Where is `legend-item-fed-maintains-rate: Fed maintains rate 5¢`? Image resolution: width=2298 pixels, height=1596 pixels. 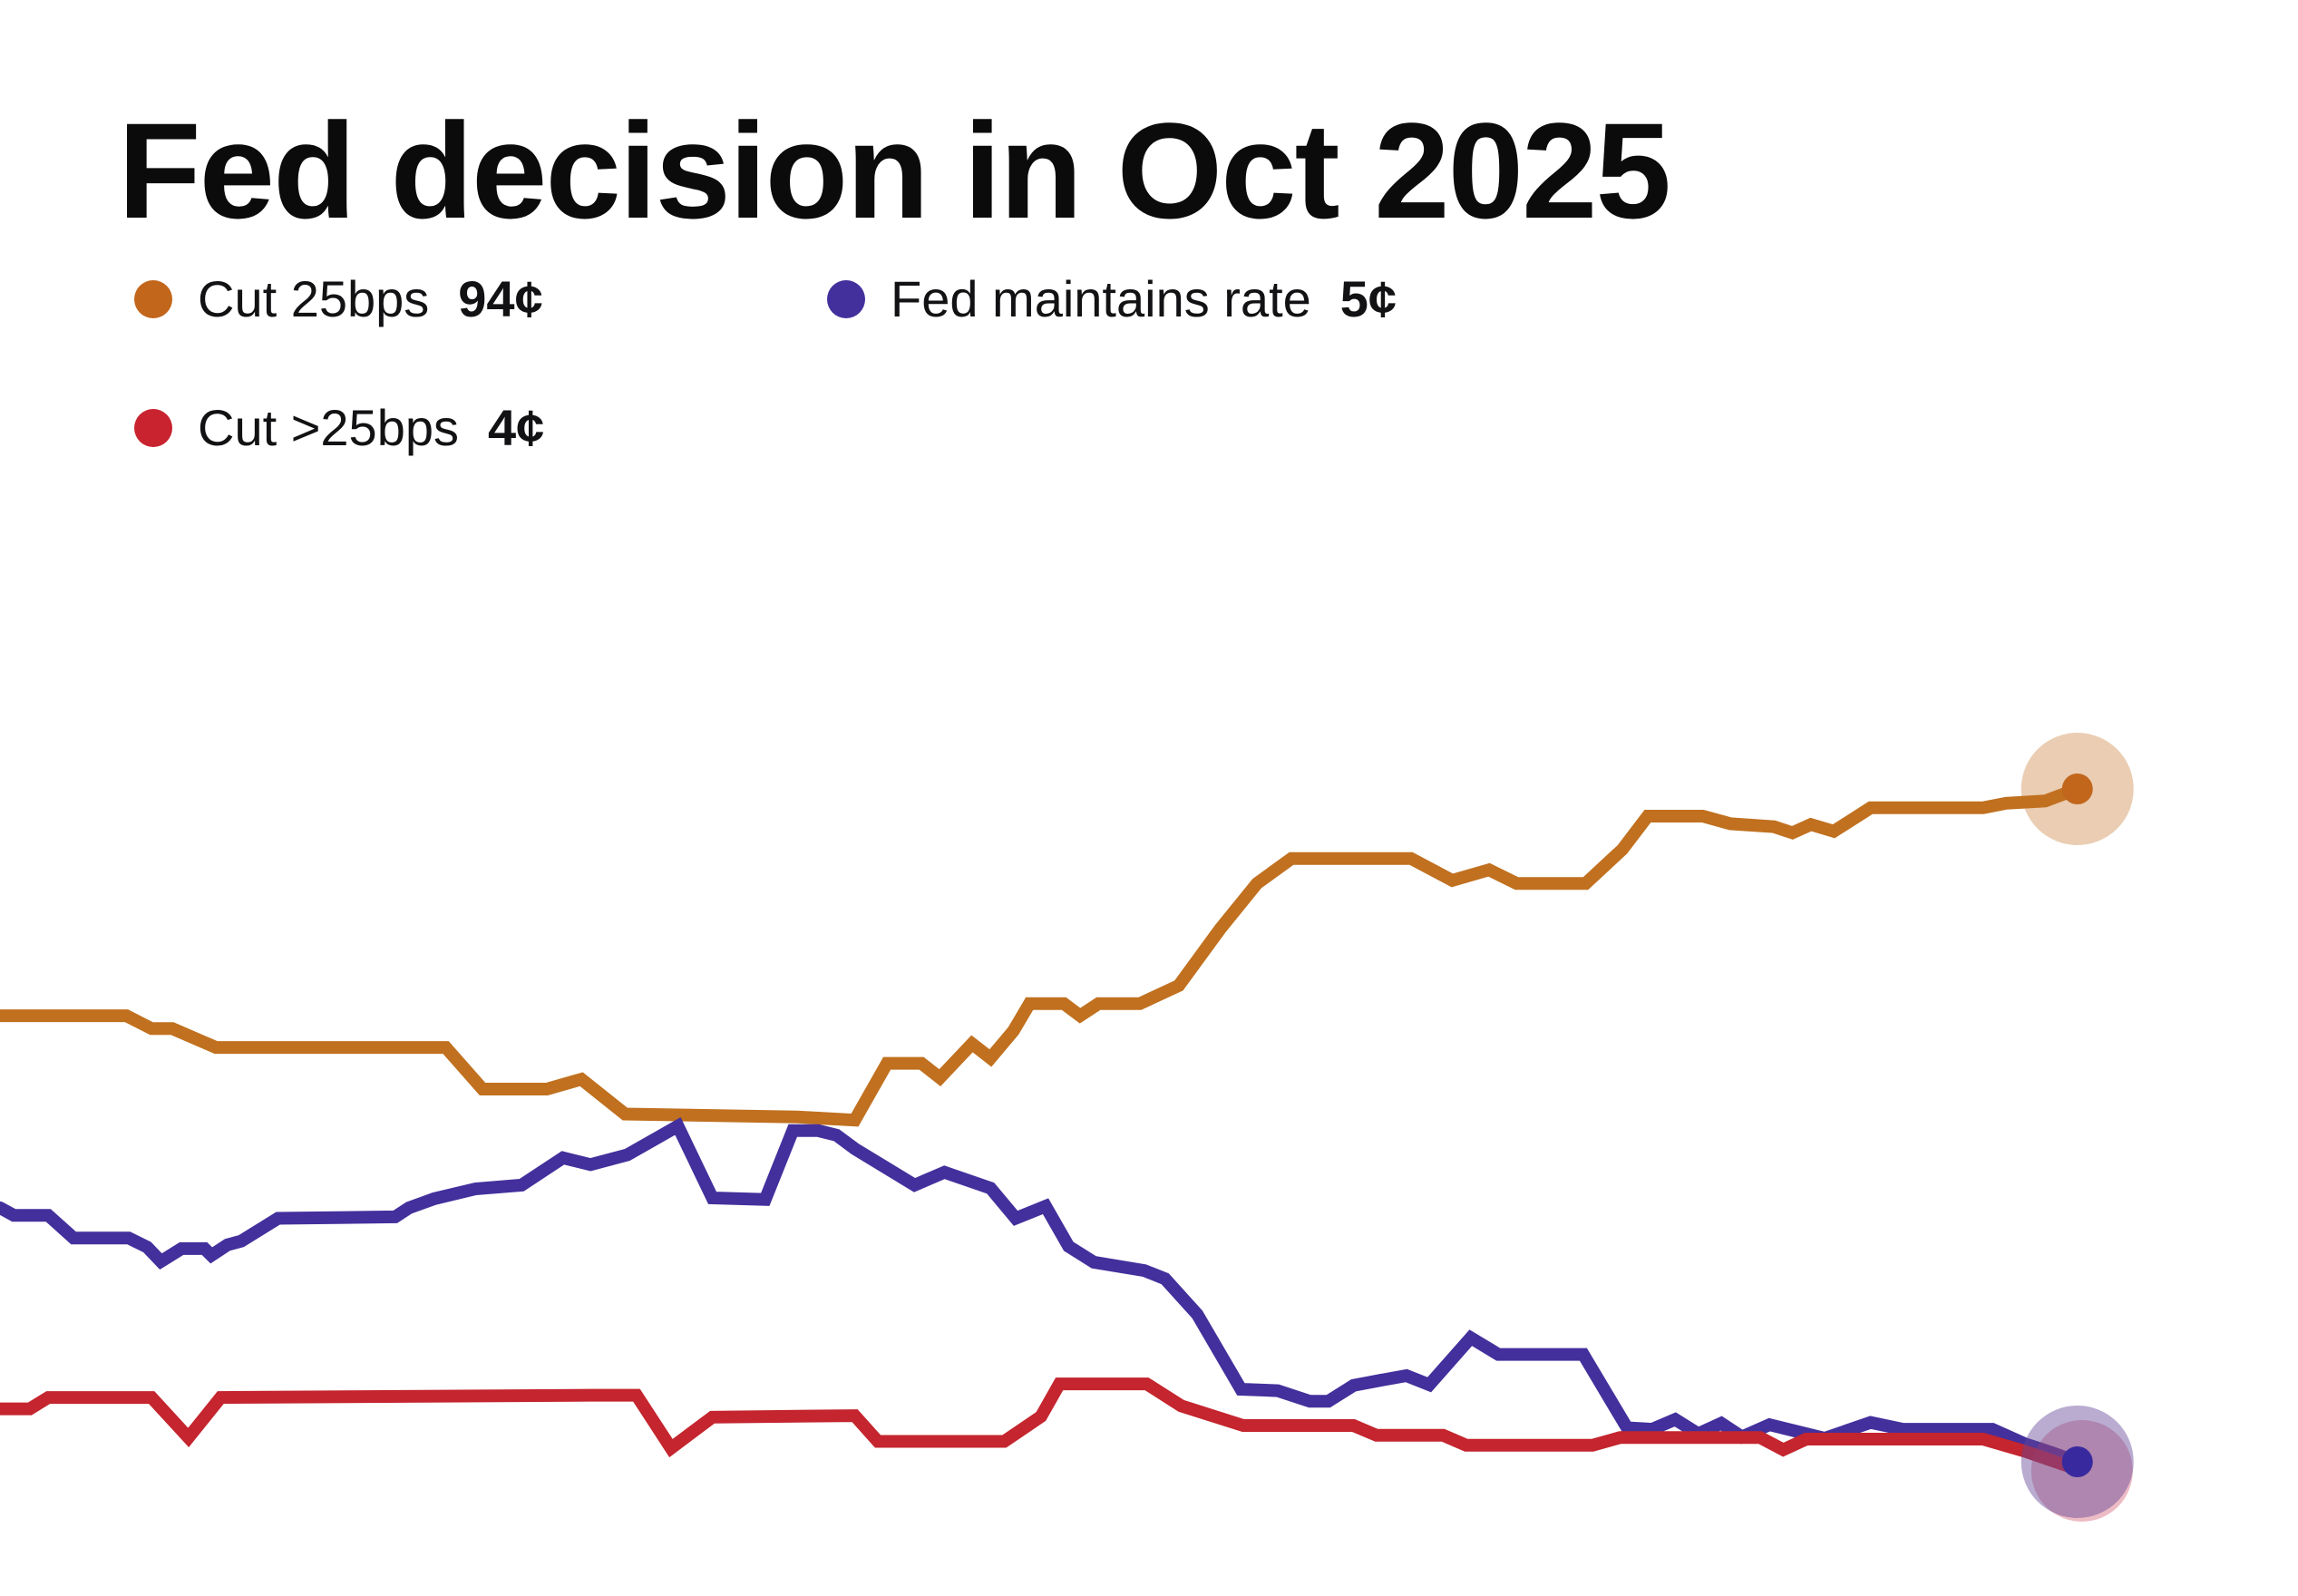 legend-item-fed-maintains-rate: Fed maintains rate 5¢ is located at coordinates (1112, 299).